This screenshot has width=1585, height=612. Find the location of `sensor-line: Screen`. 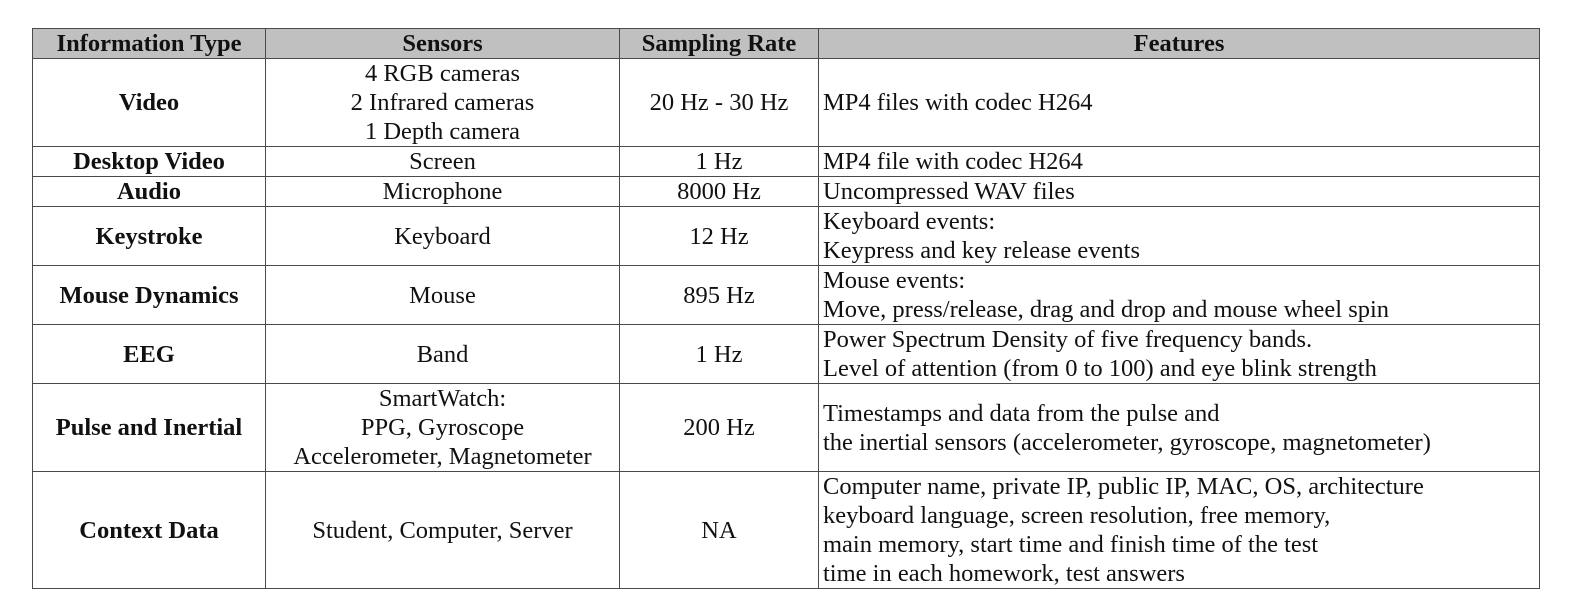

sensor-line: Screen is located at coordinates (442, 161).